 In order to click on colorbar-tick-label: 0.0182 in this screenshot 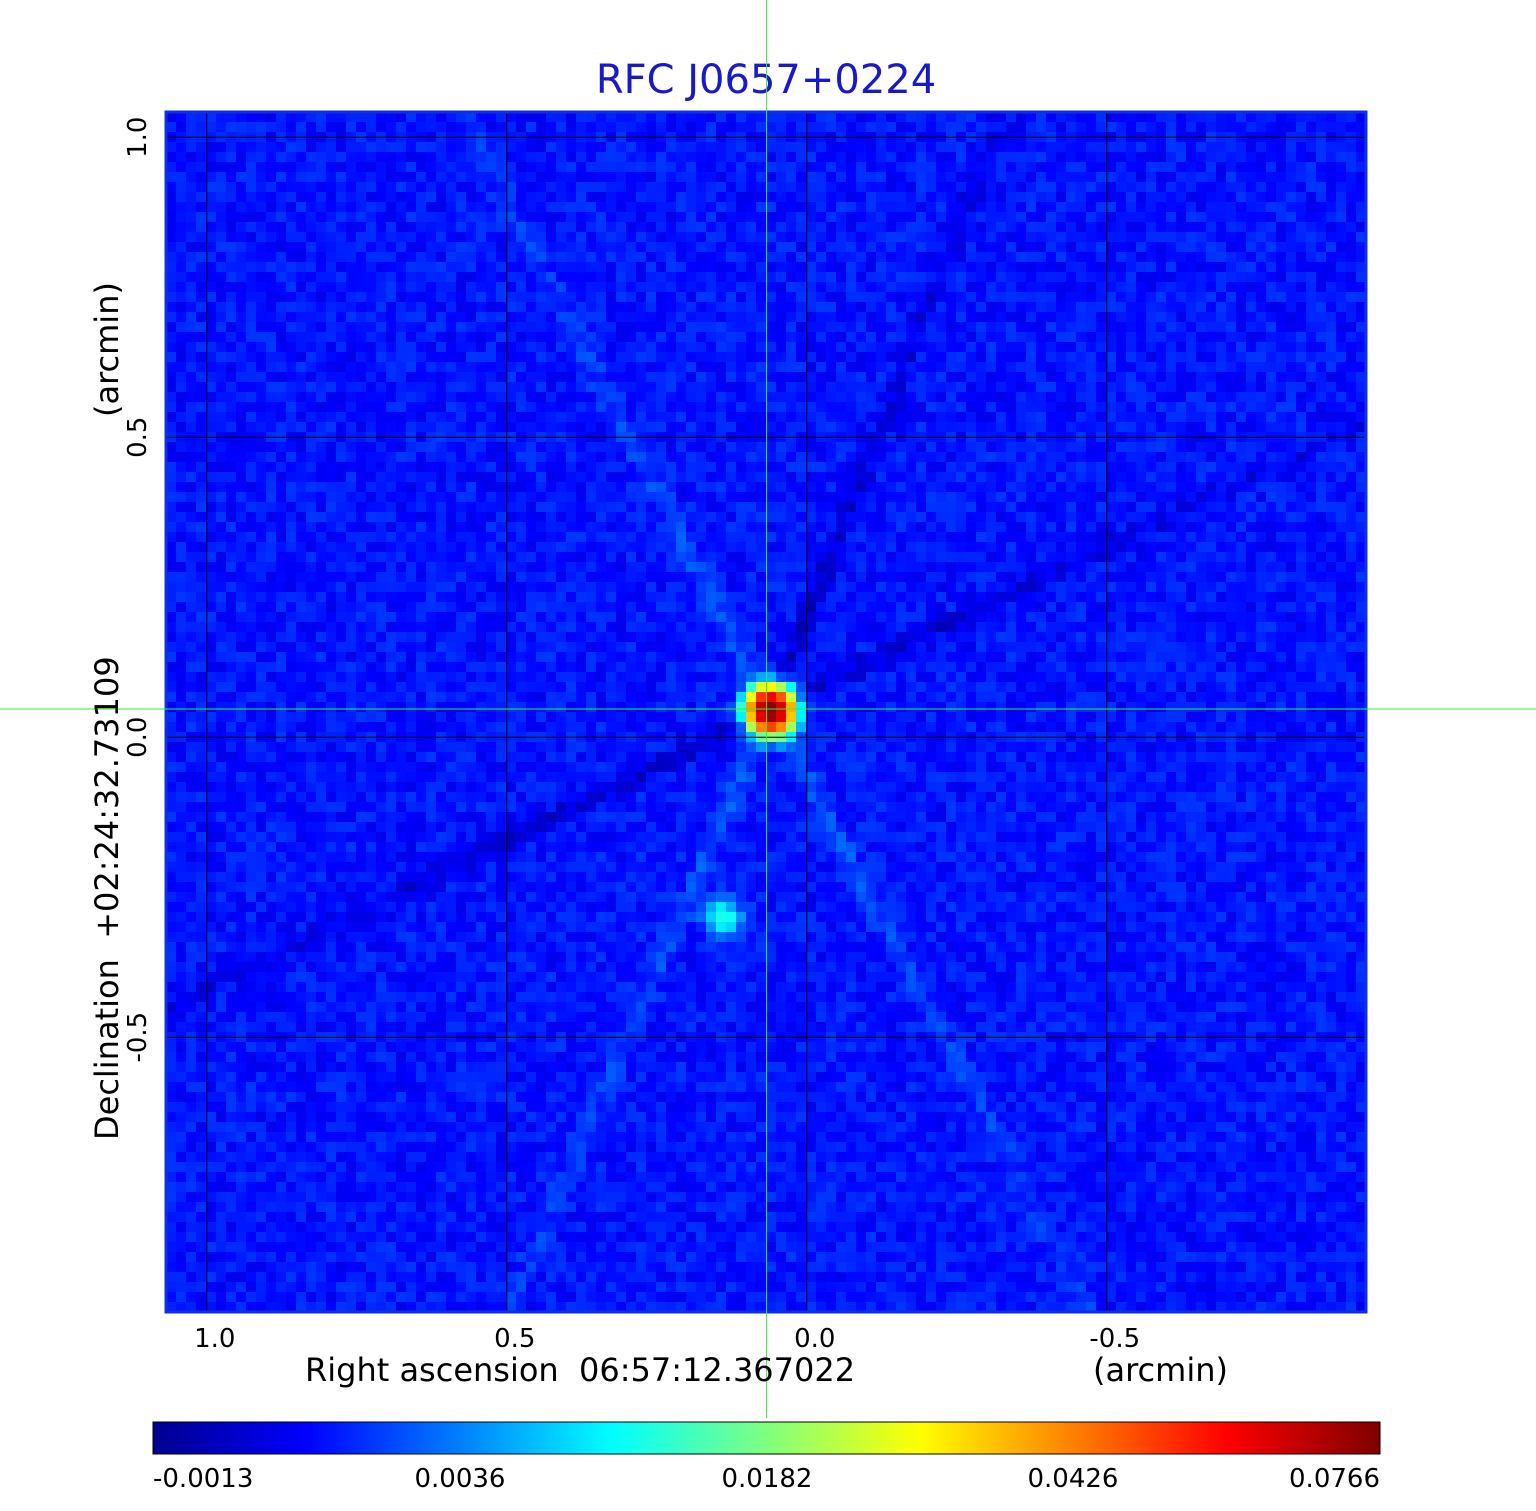, I will do `click(767, 1479)`.